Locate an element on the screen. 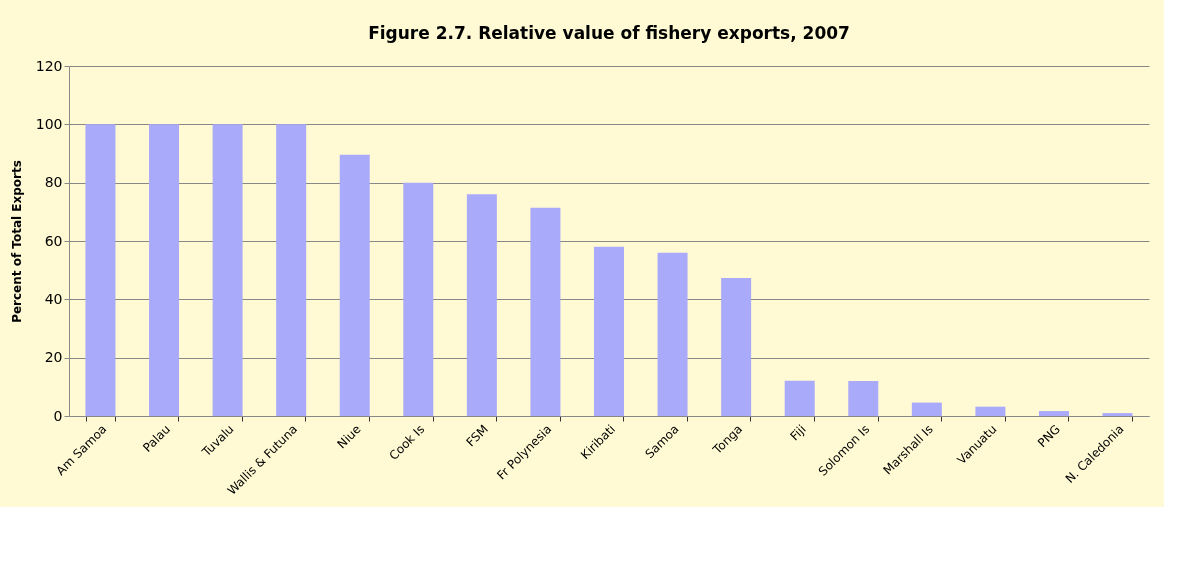 The height and width of the screenshot is (567, 1203). y-tick-label: 20 is located at coordinates (53, 357).